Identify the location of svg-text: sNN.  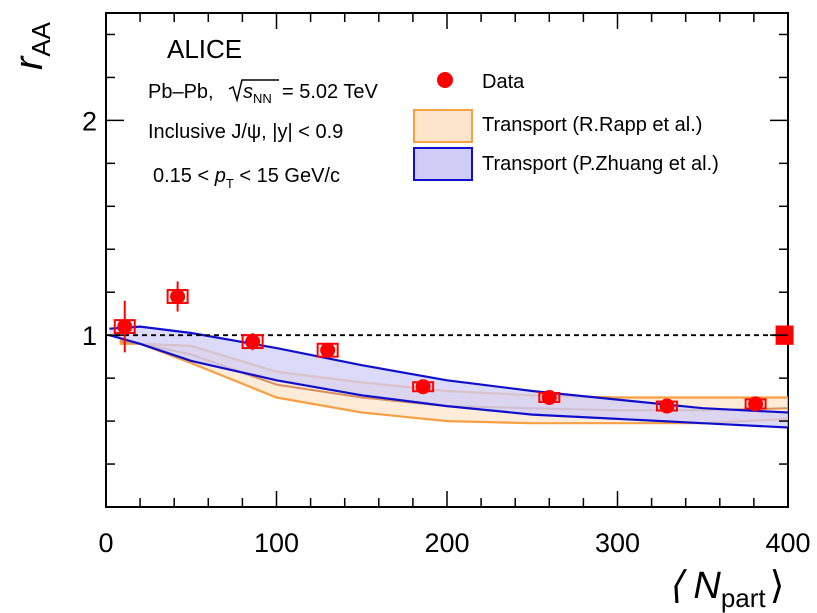
(257, 93).